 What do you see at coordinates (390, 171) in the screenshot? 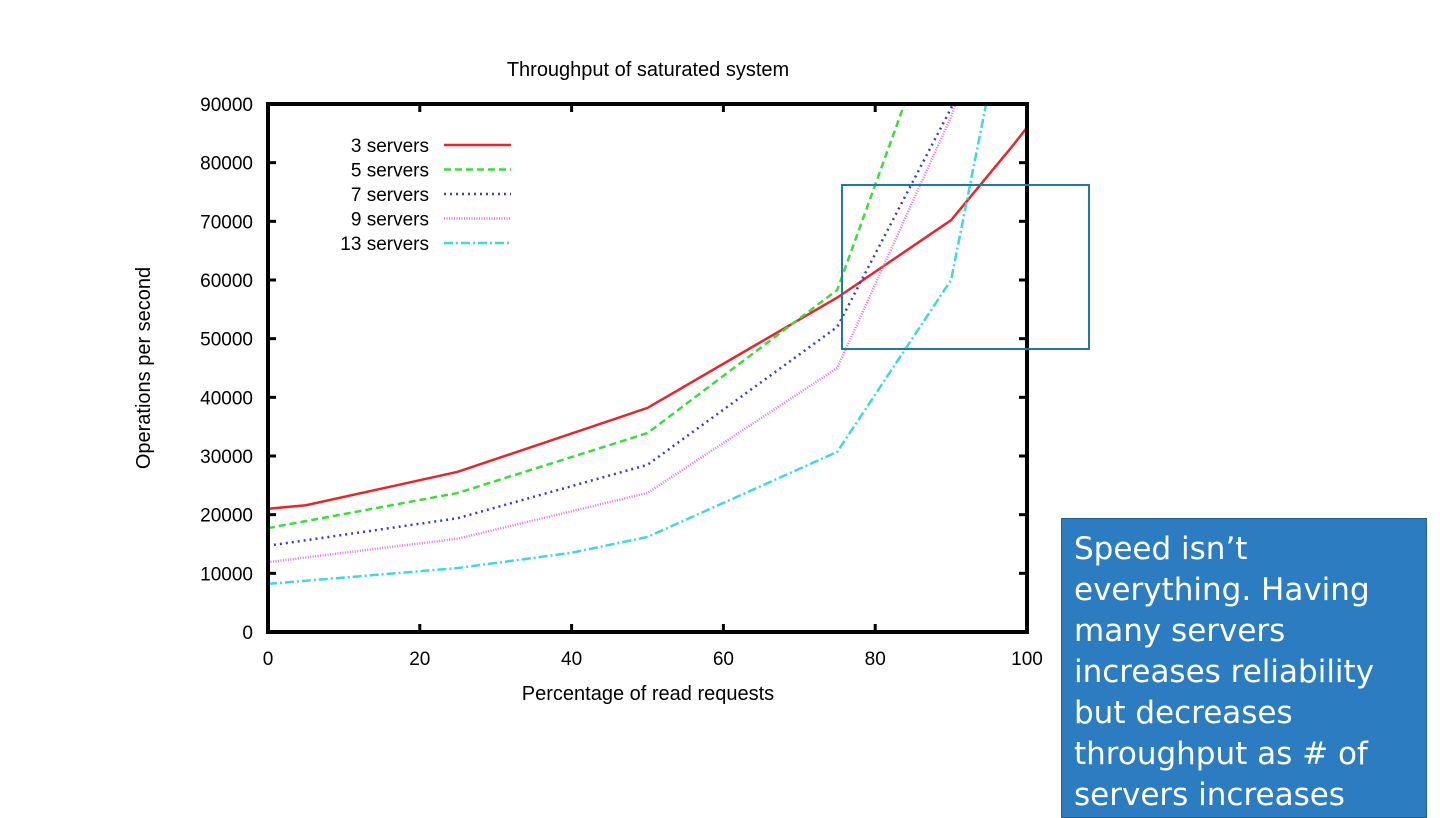
I see `legend-label: 5 servers` at bounding box center [390, 171].